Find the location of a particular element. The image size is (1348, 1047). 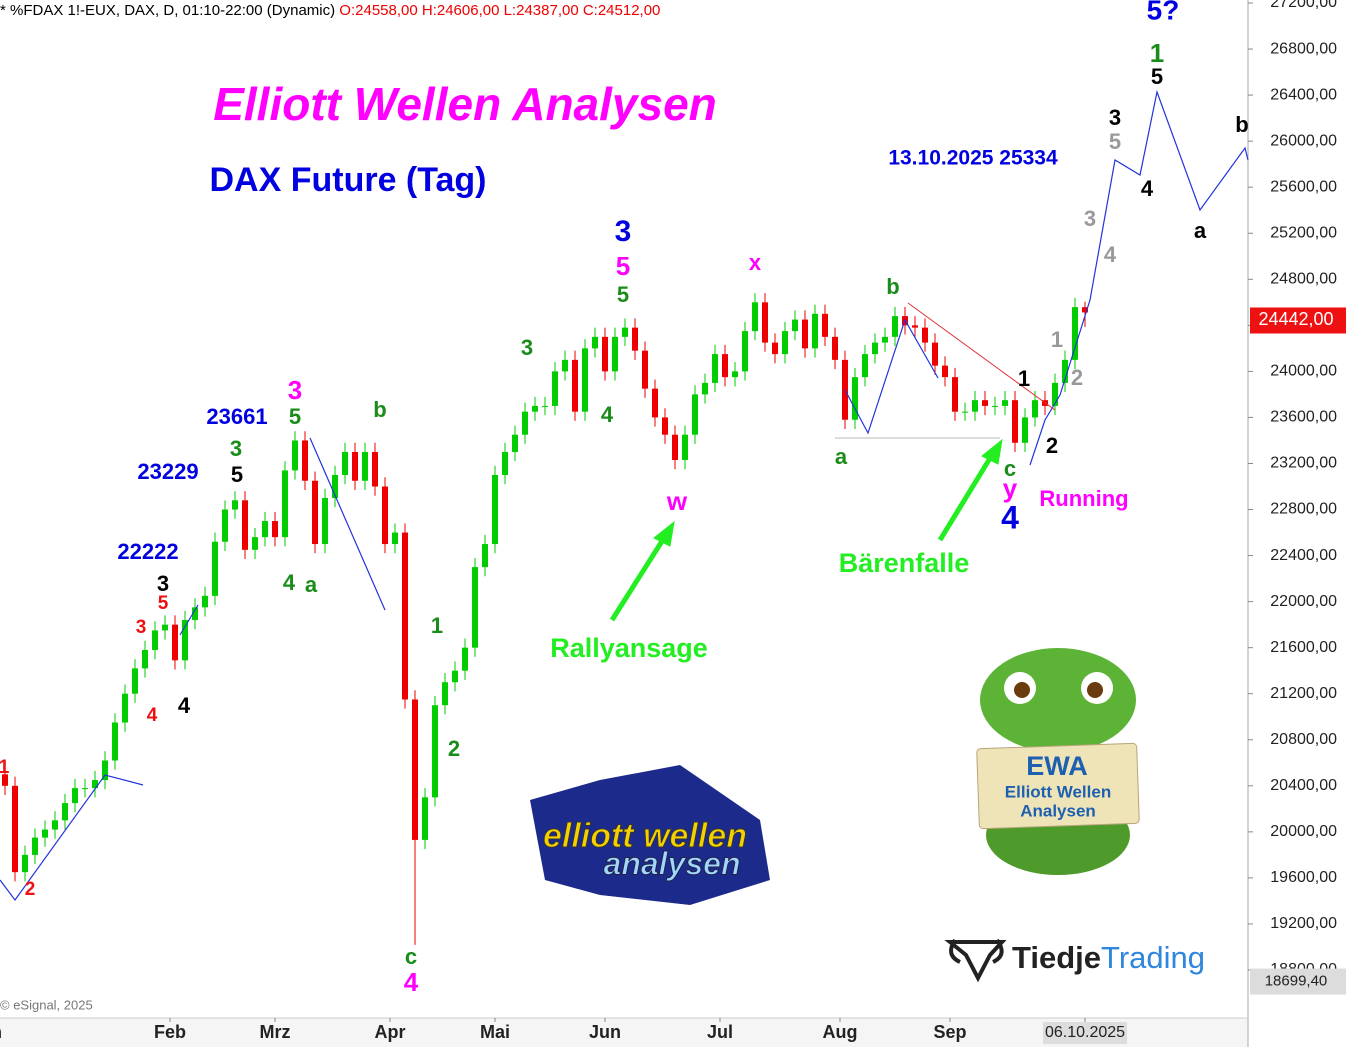

y-tick-label: 26400,00 is located at coordinates (1303, 94).